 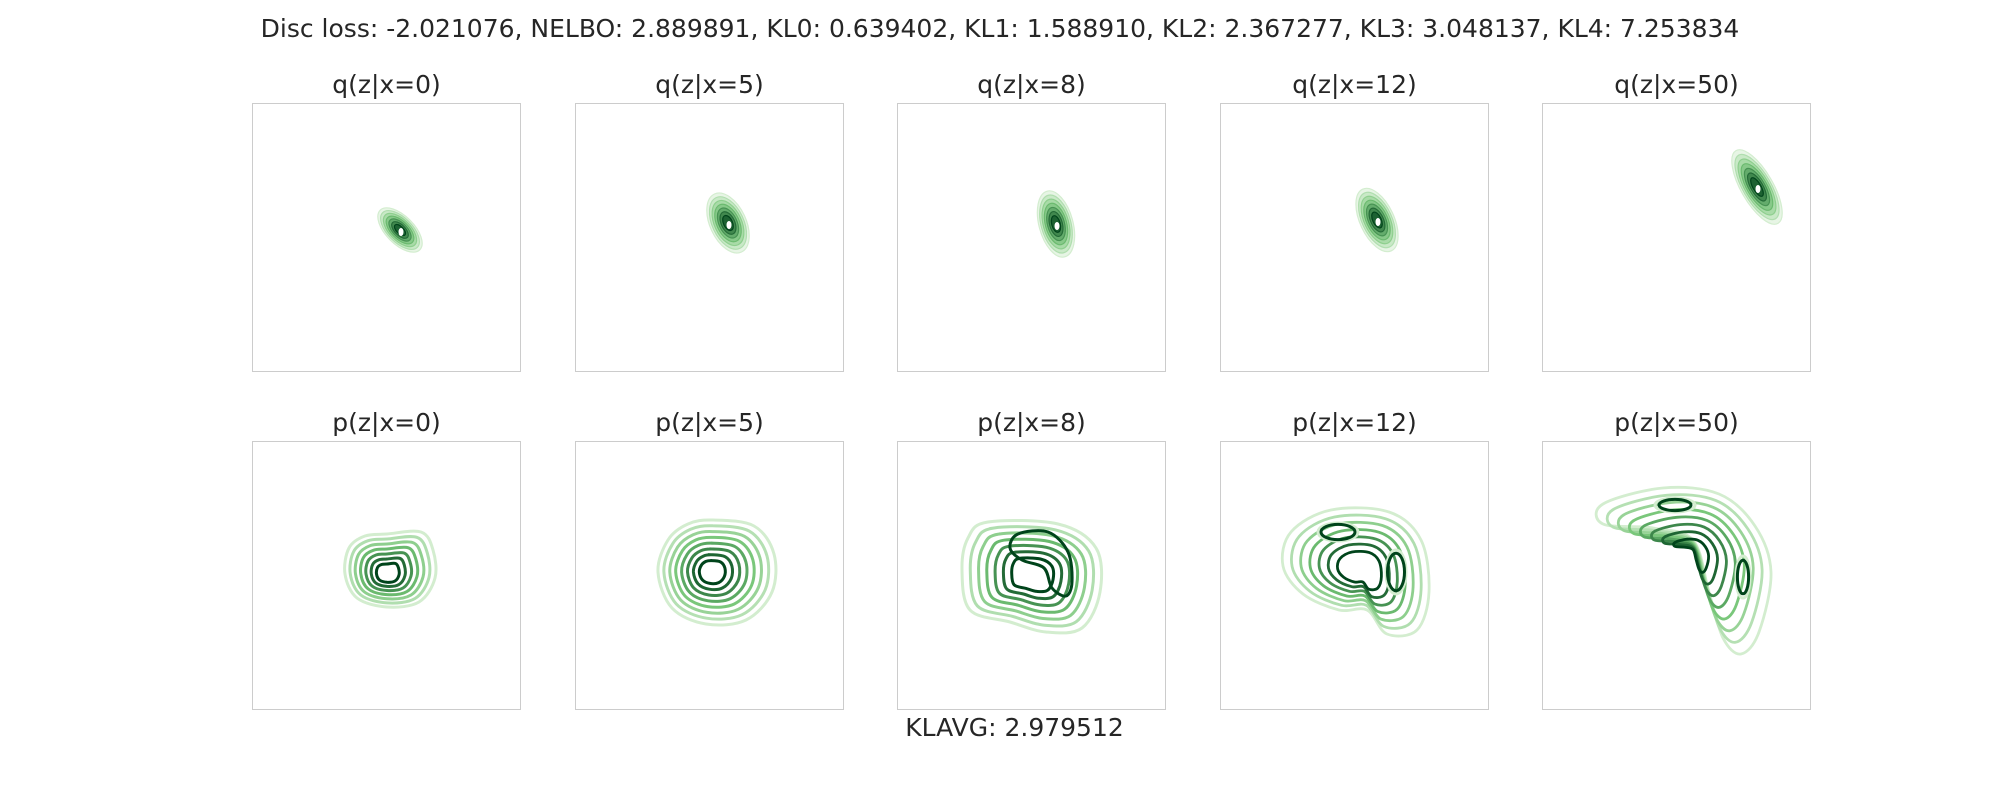 I want to click on contour-panel-q-x12, so click(x=1354, y=237).